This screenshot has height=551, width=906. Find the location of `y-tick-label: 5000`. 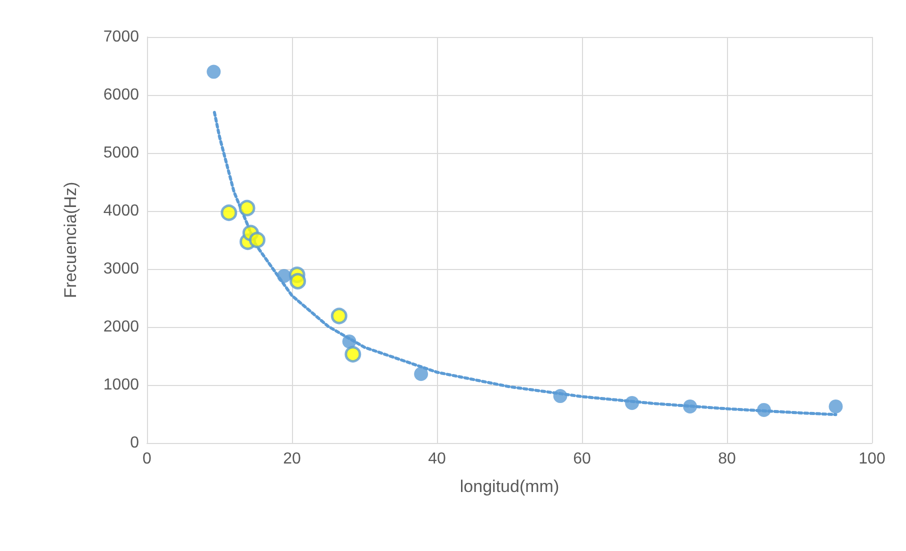

y-tick-label: 5000 is located at coordinates (121, 153).